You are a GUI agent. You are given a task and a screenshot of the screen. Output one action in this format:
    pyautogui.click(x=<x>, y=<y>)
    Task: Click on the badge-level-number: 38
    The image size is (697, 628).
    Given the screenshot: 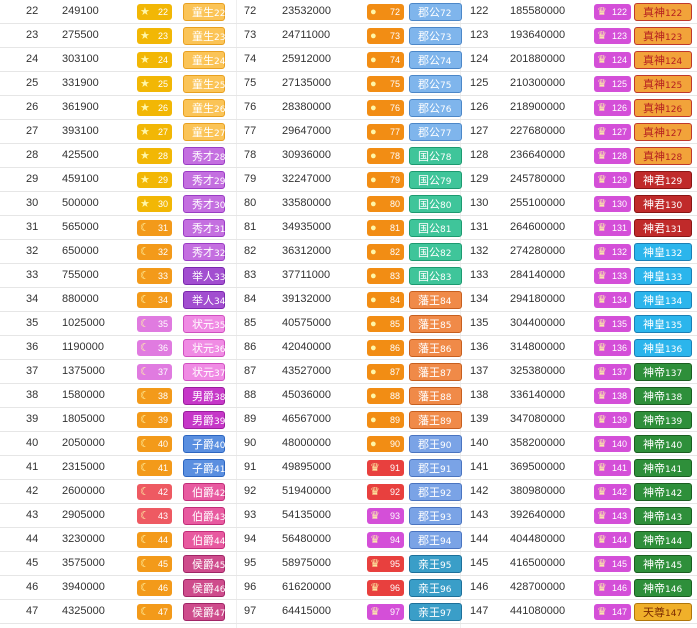 What is the action you would take?
    pyautogui.click(x=162, y=396)
    